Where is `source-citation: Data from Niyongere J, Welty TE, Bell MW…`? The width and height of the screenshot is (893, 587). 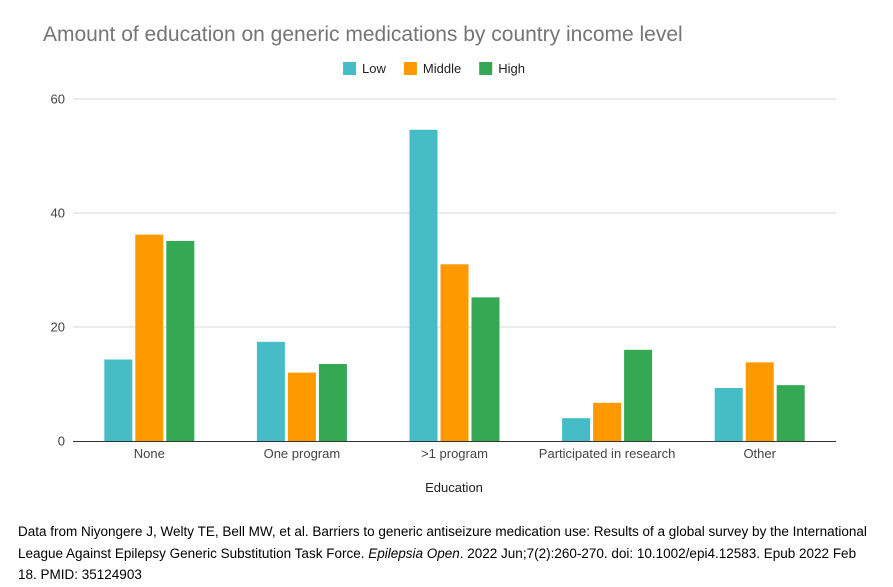
source-citation: Data from Niyongere J, Welty TE, Bell MW… is located at coordinates (448, 553).